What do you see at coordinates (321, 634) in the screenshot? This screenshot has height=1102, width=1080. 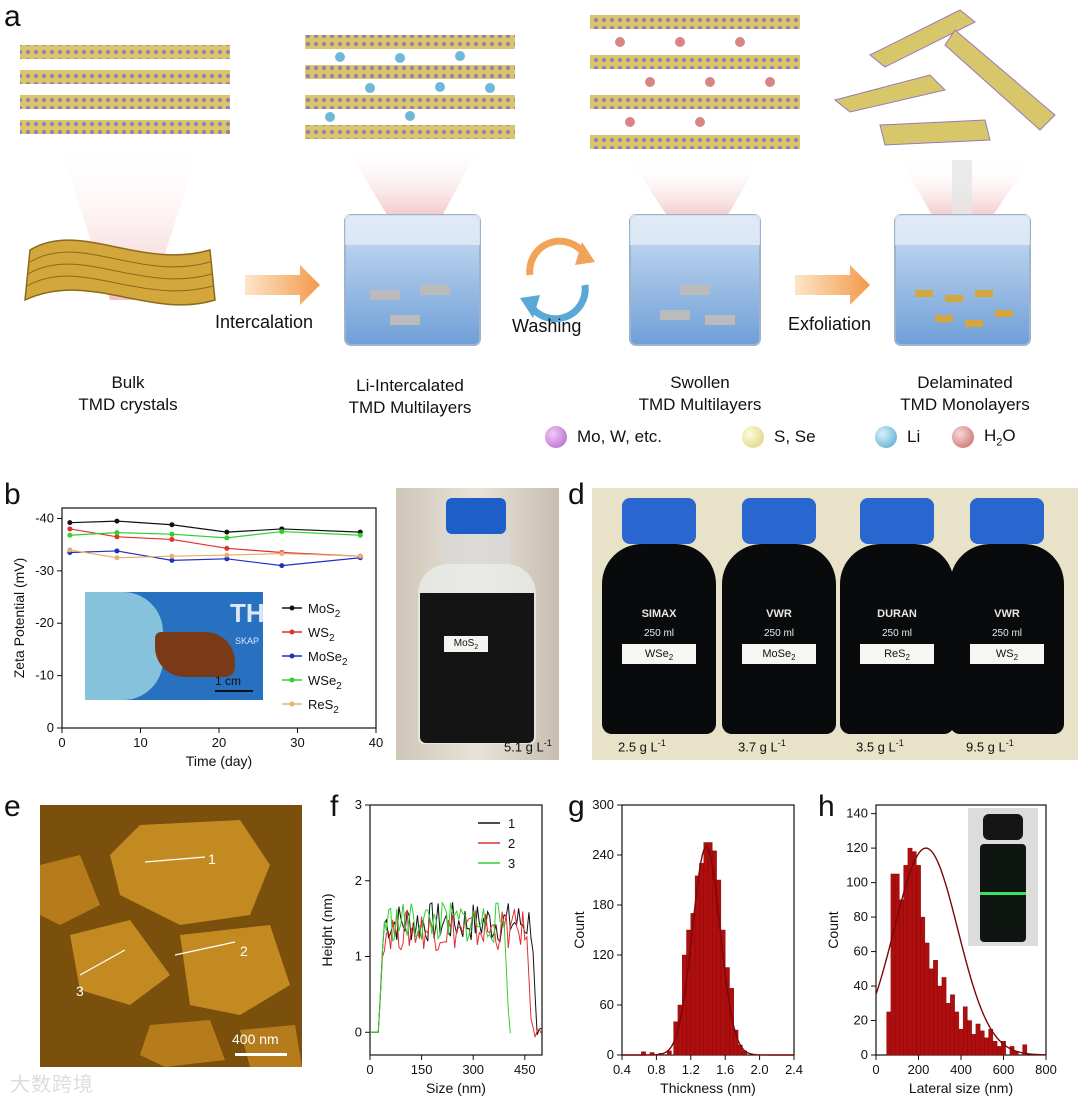 I see `legend-label: WS2` at bounding box center [321, 634].